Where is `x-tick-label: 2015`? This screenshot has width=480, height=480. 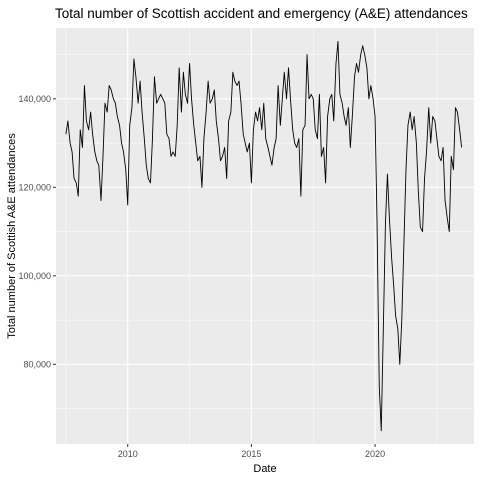
x-tick-label: 2015 is located at coordinates (251, 454).